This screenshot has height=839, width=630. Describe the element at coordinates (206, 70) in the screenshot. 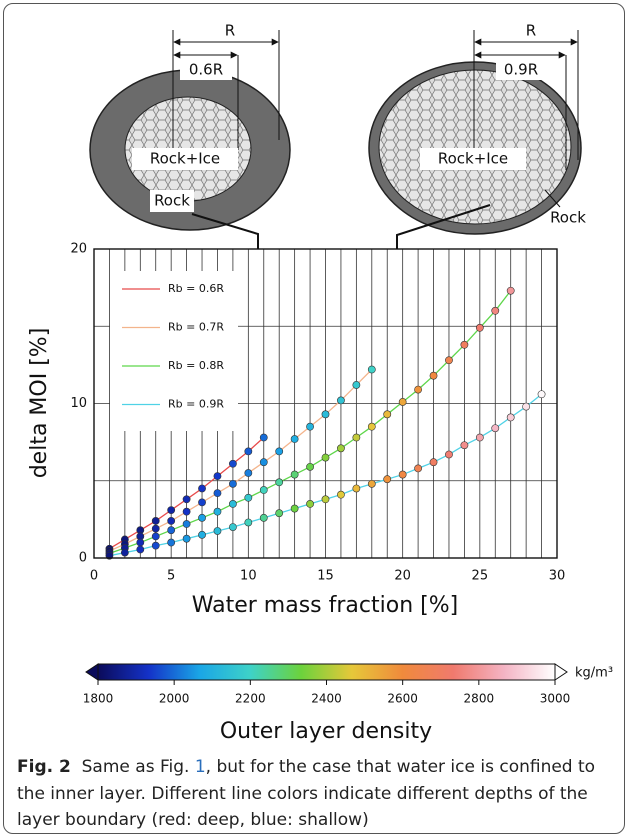

I see `dim-label: 0.6R` at that location.